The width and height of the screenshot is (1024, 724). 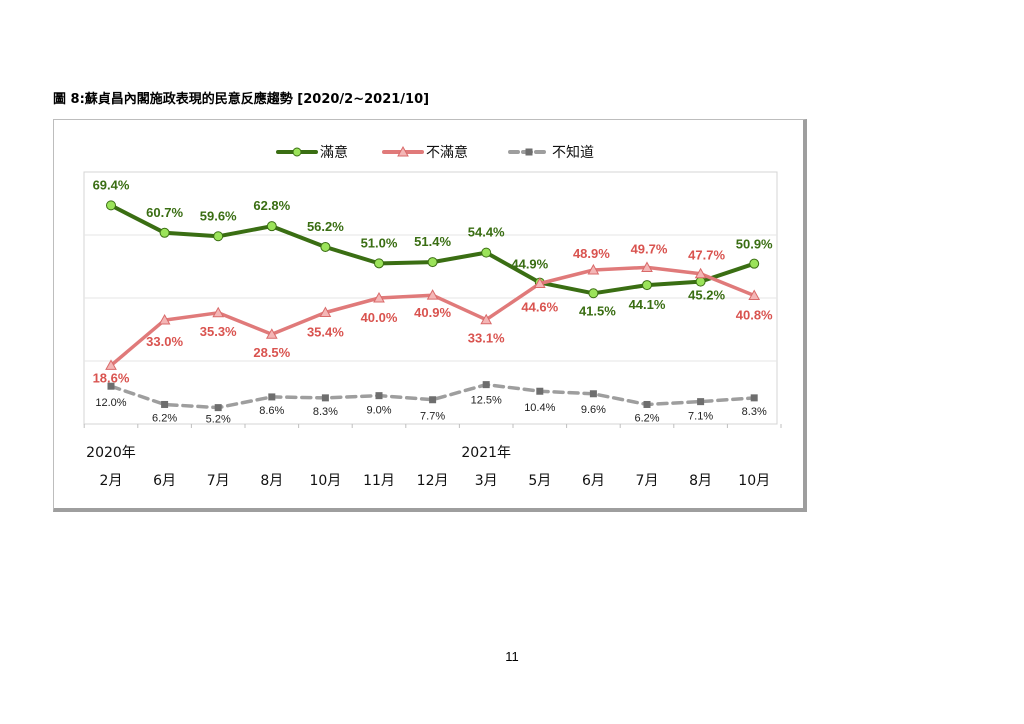 What do you see at coordinates (447, 152) in the screenshot?
I see `legend-label: 不滿意` at bounding box center [447, 152].